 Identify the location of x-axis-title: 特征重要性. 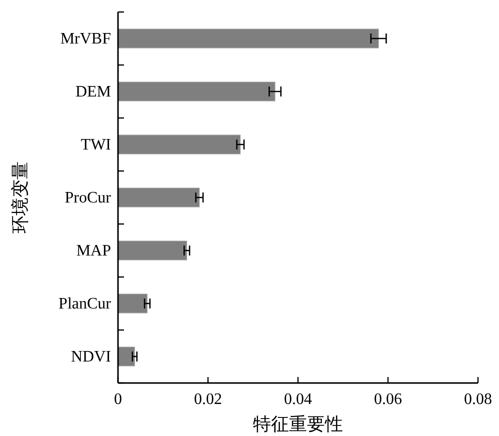
(298, 424).